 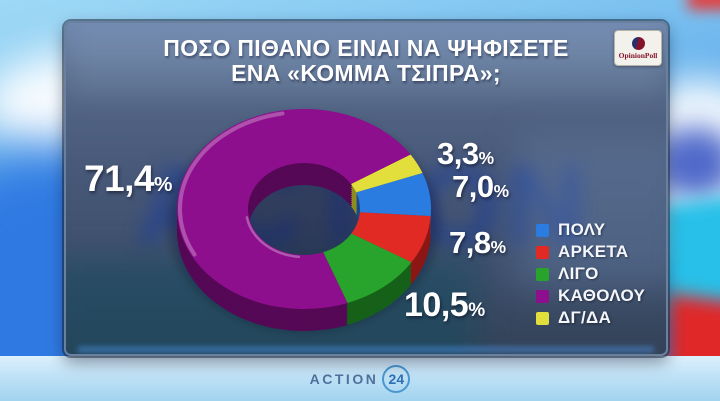 What do you see at coordinates (691, 253) in the screenshot?
I see `background-cyan-shape` at bounding box center [691, 253].